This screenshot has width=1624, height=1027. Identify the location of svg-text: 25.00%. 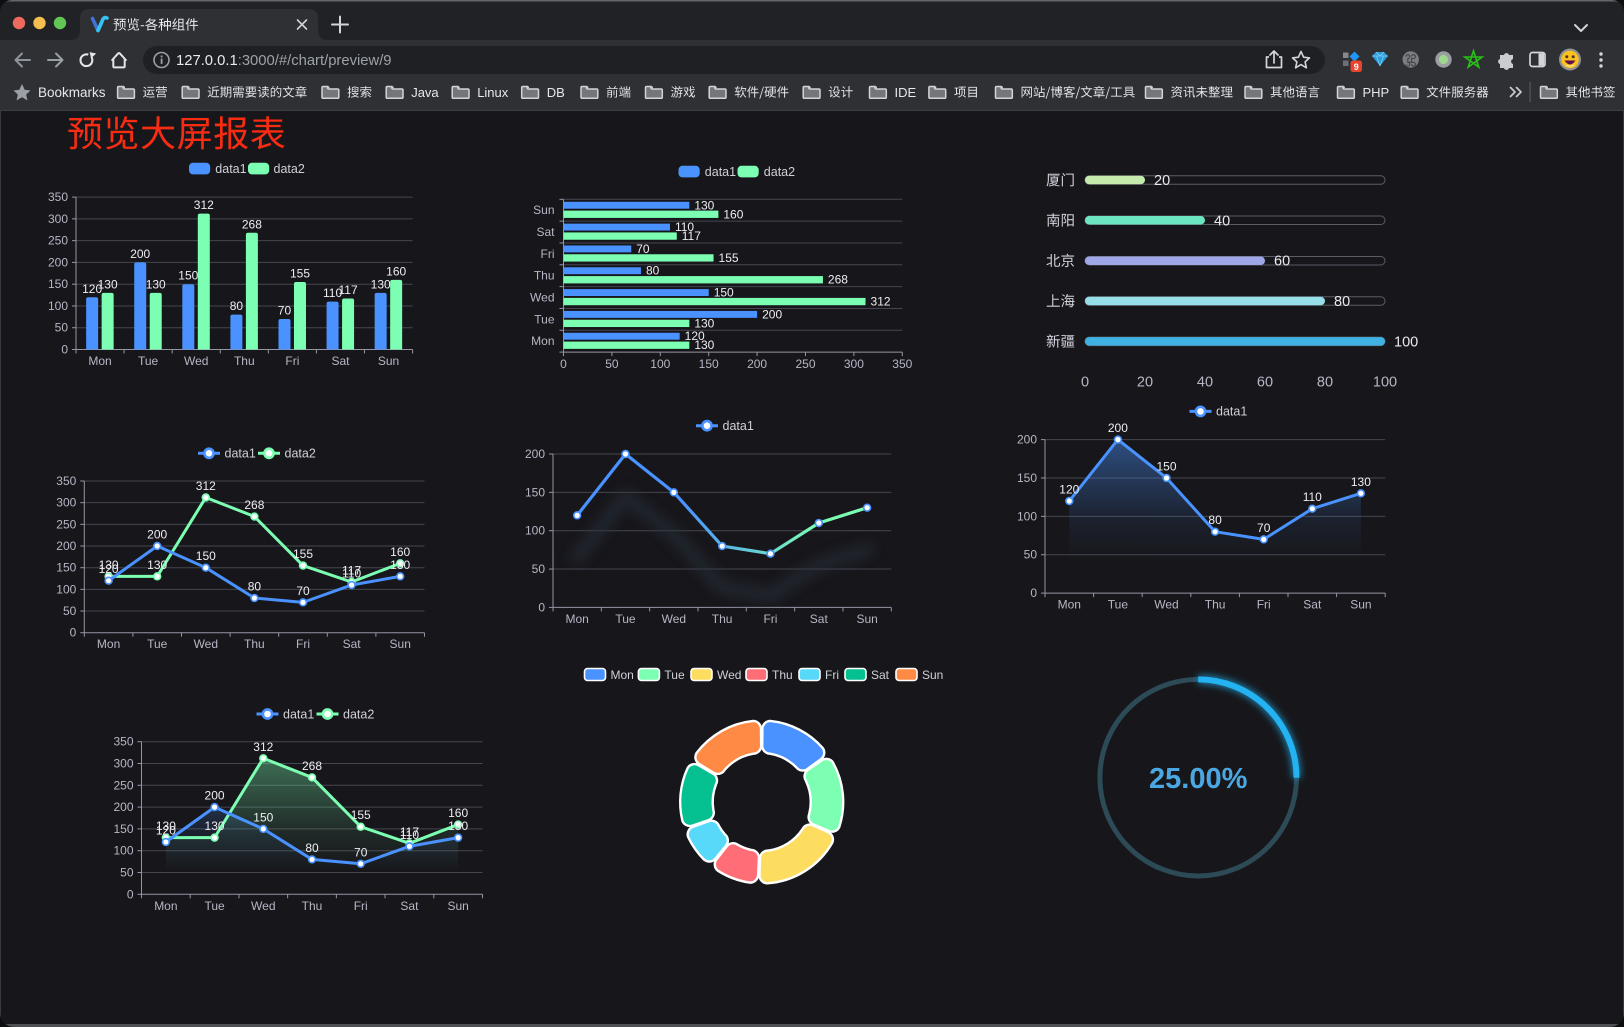
(1198, 779).